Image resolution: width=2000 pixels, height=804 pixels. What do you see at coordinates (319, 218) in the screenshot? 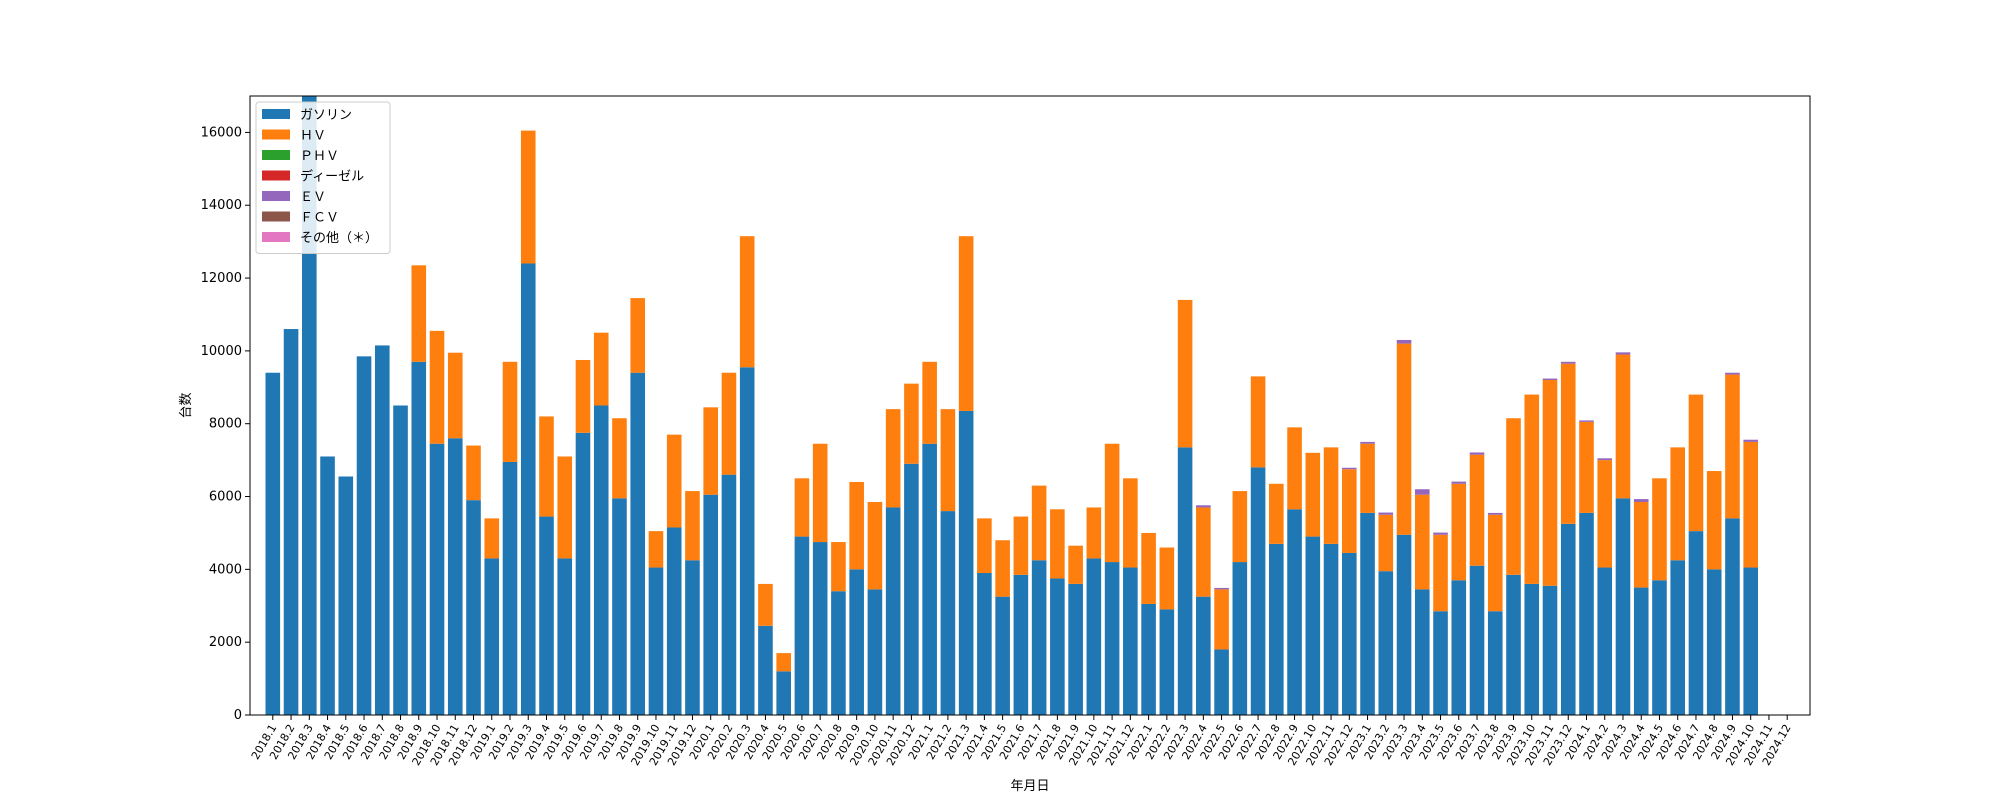
I see `legend-label: ＦＣＶ` at bounding box center [319, 218].